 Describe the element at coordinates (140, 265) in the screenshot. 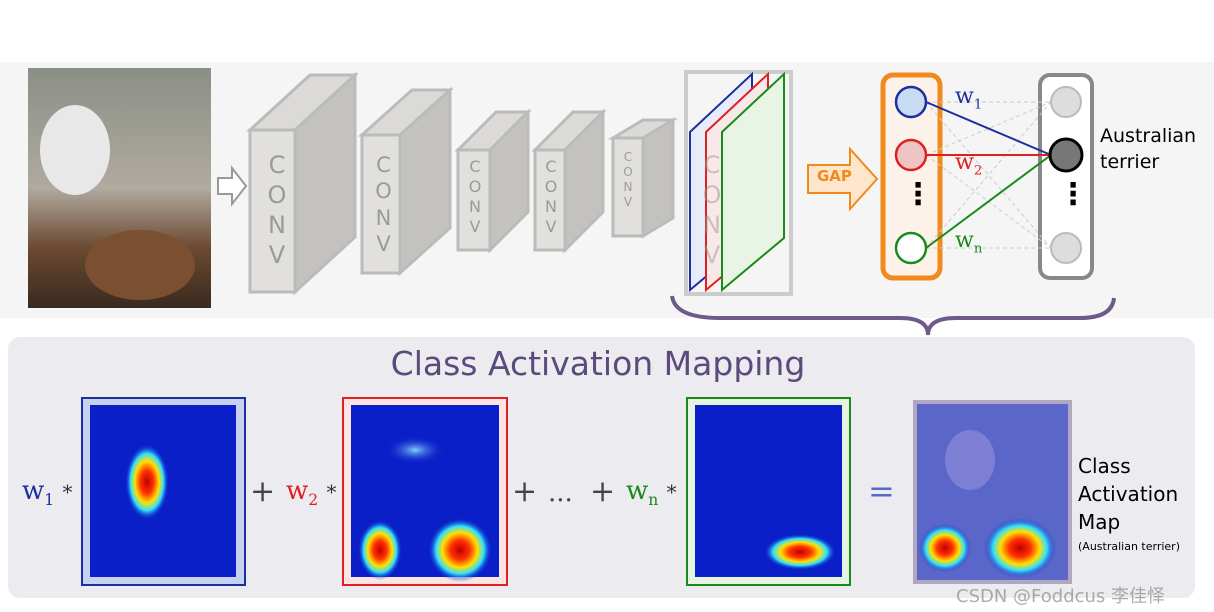

I see `photo-dog` at that location.